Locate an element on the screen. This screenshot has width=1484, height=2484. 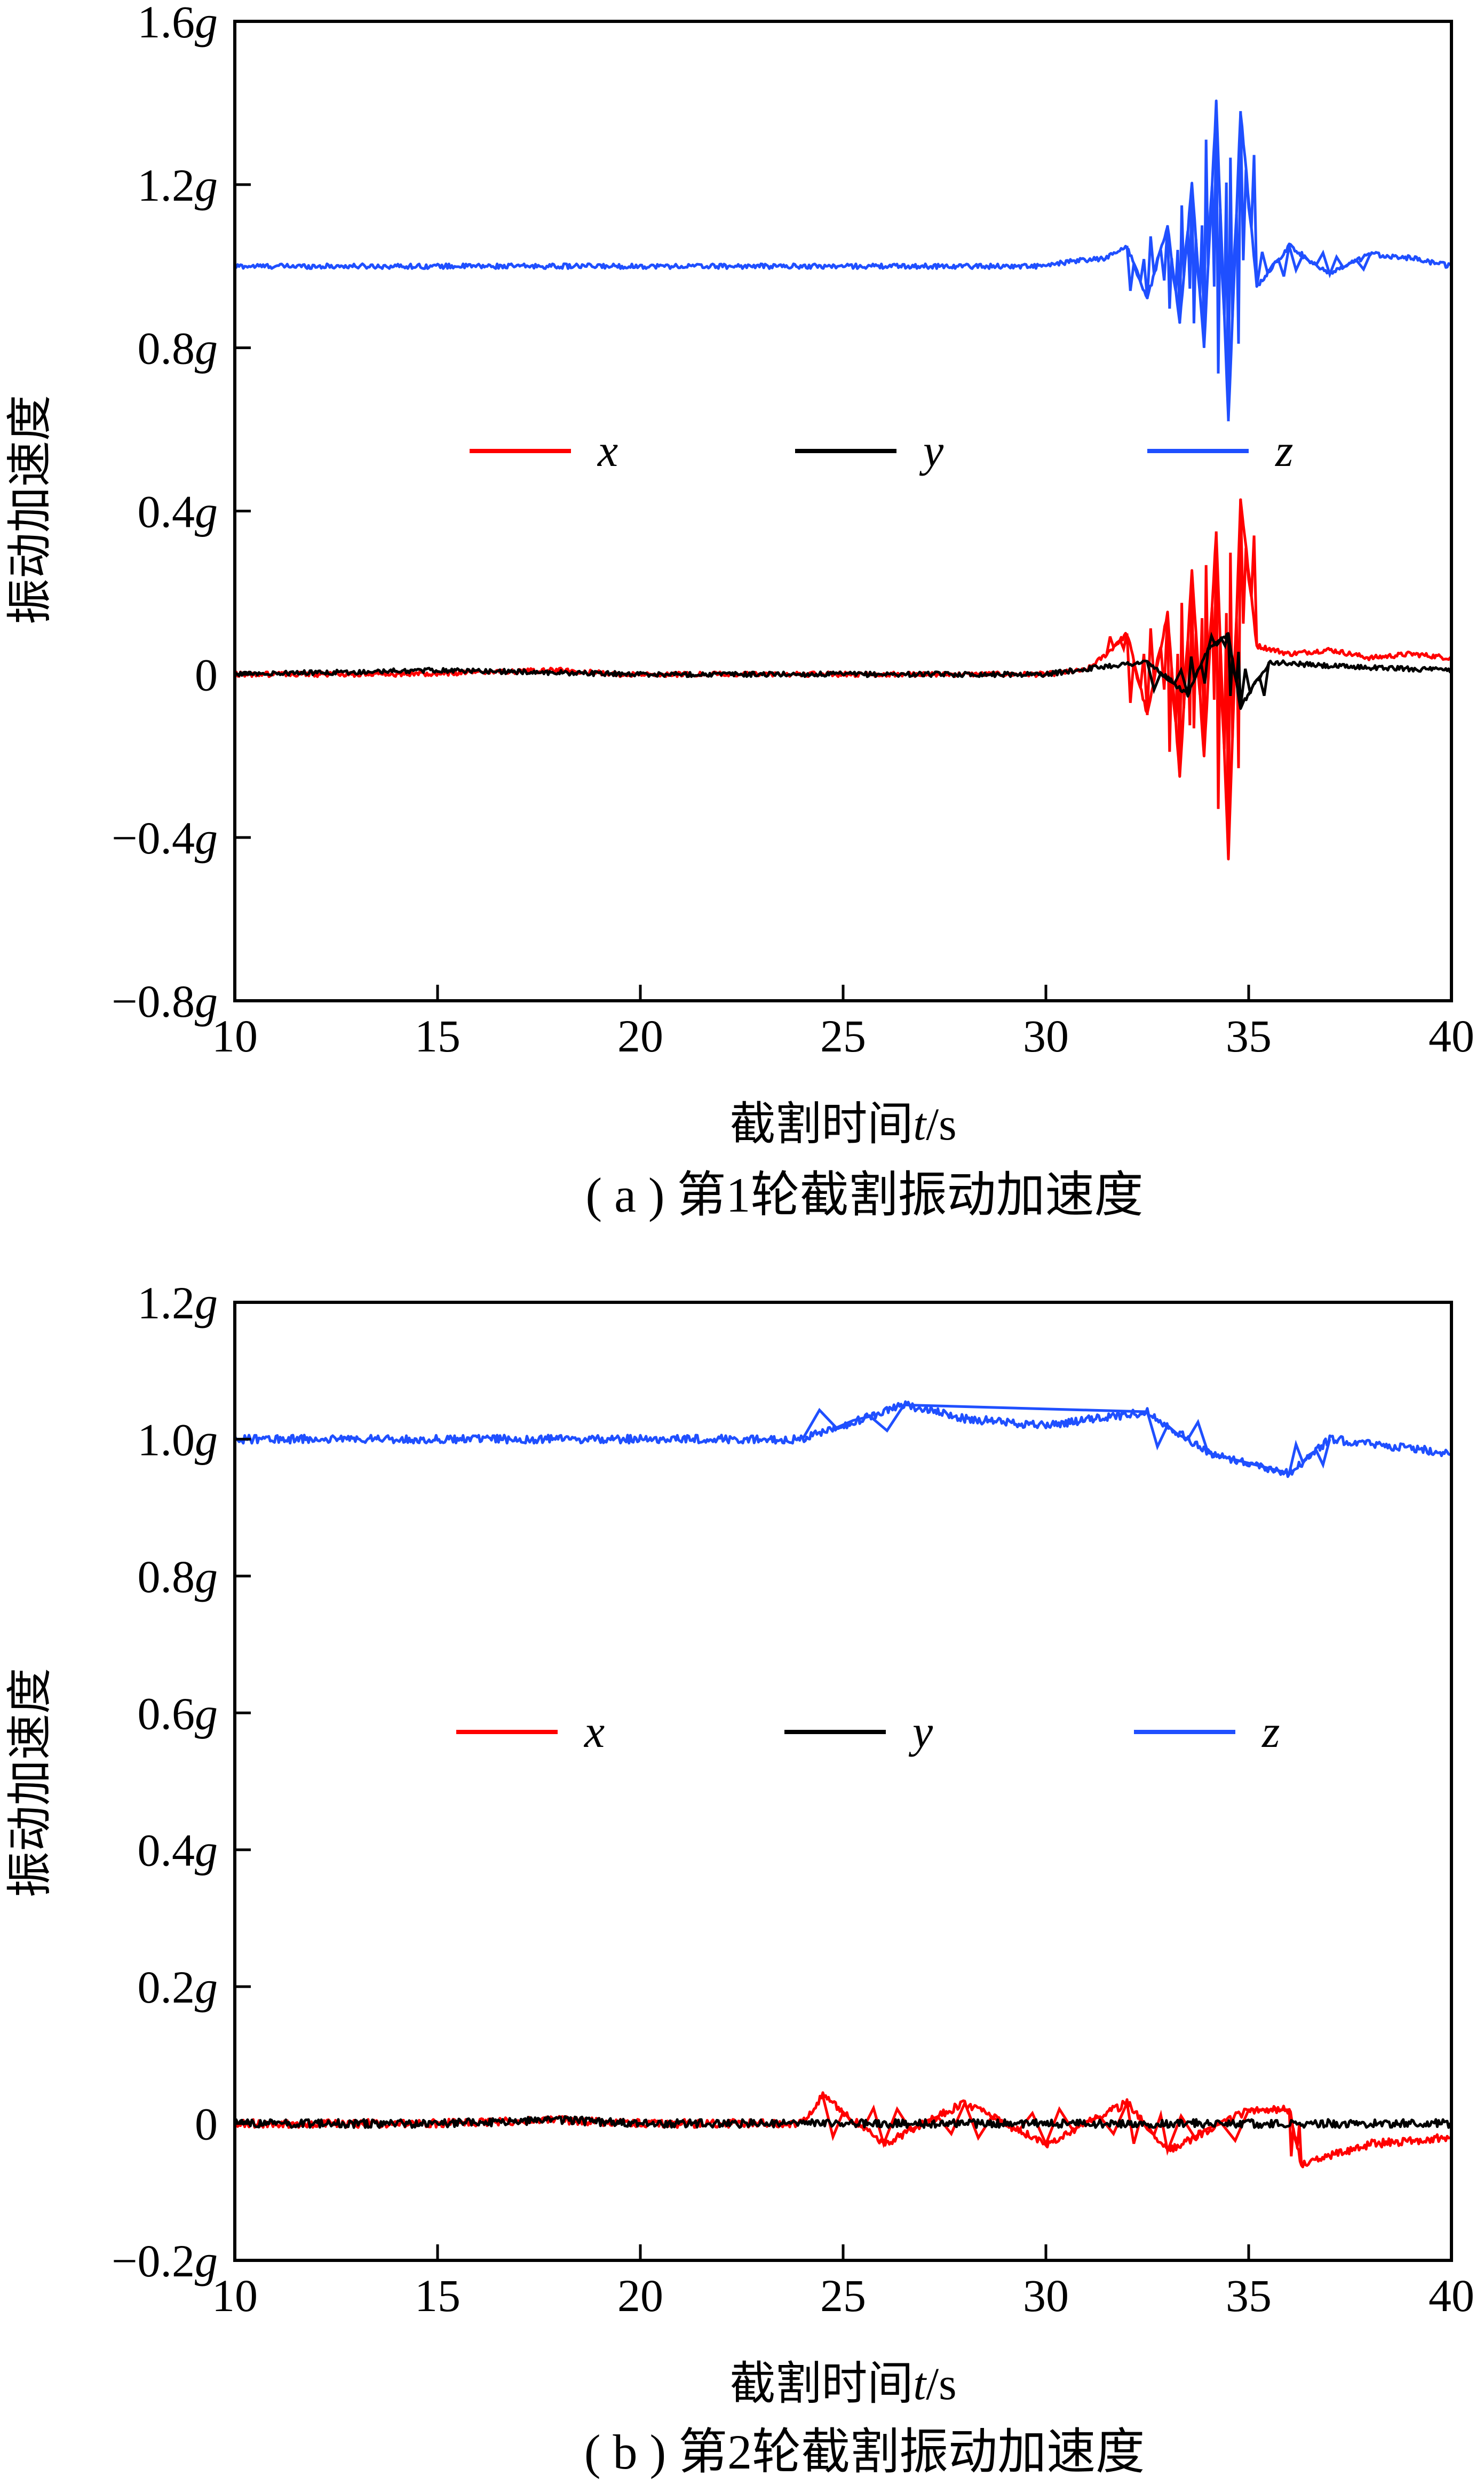
y-tick-label: −0.4g is located at coordinates (165, 838).